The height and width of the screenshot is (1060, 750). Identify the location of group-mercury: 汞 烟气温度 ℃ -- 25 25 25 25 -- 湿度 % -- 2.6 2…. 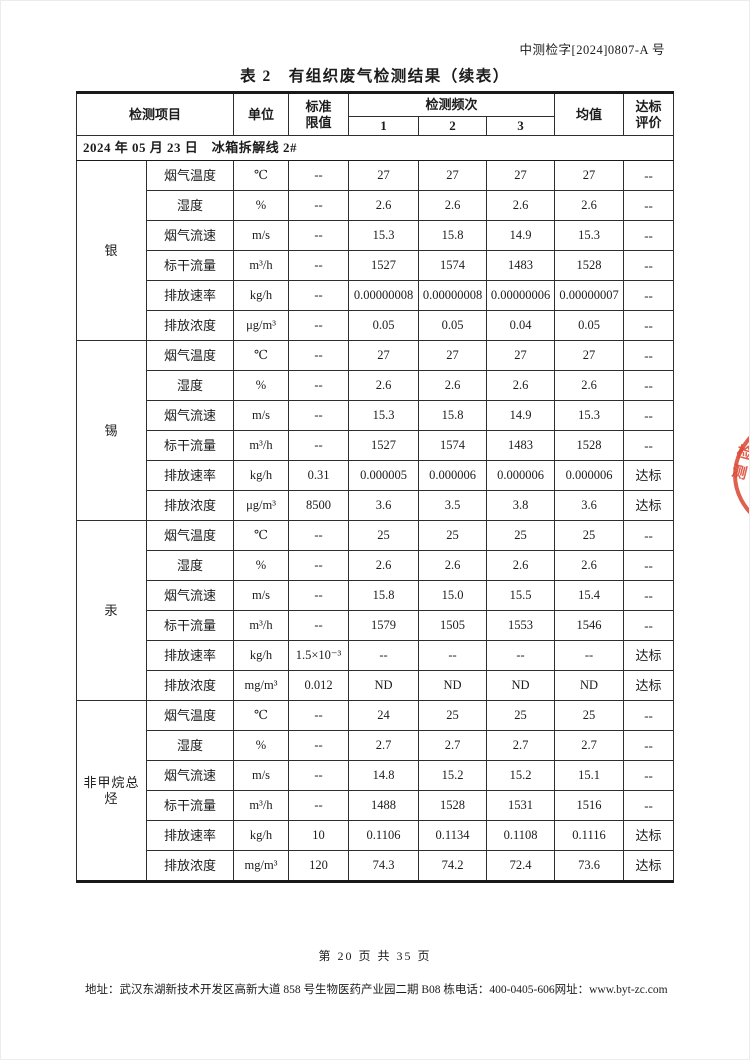
(375, 610).